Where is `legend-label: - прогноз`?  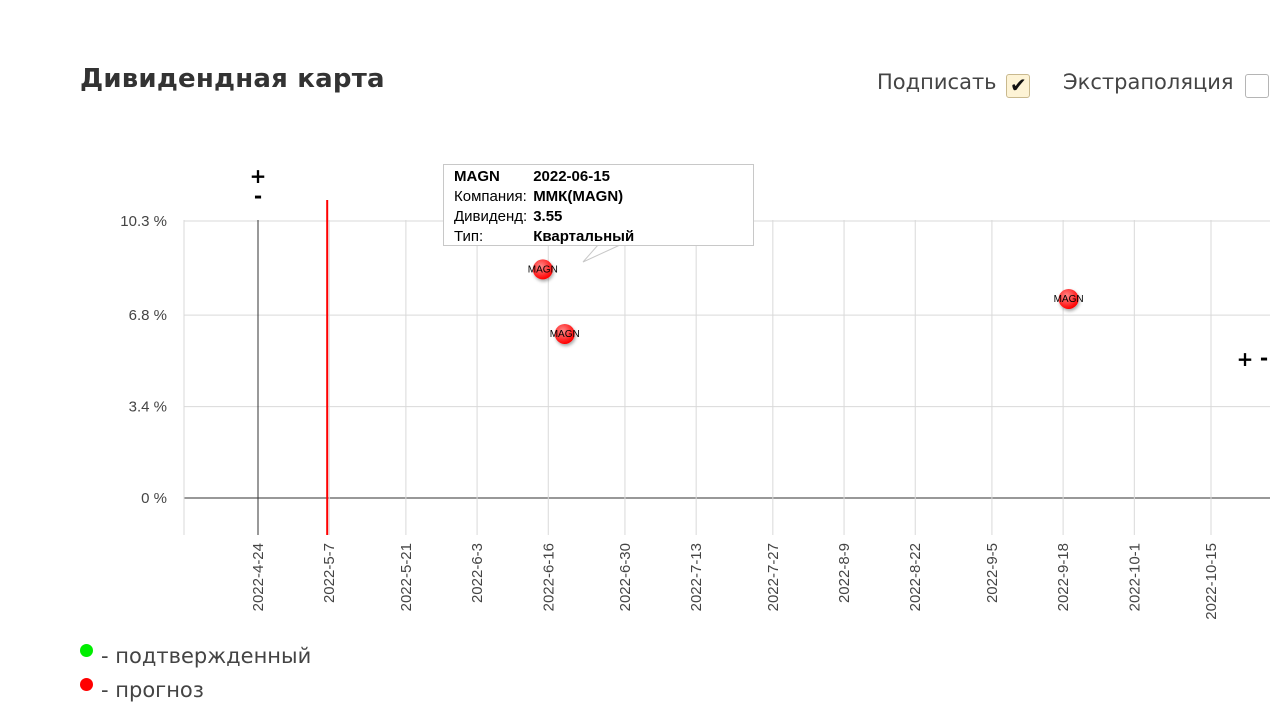
legend-label: - прогноз is located at coordinates (152, 690).